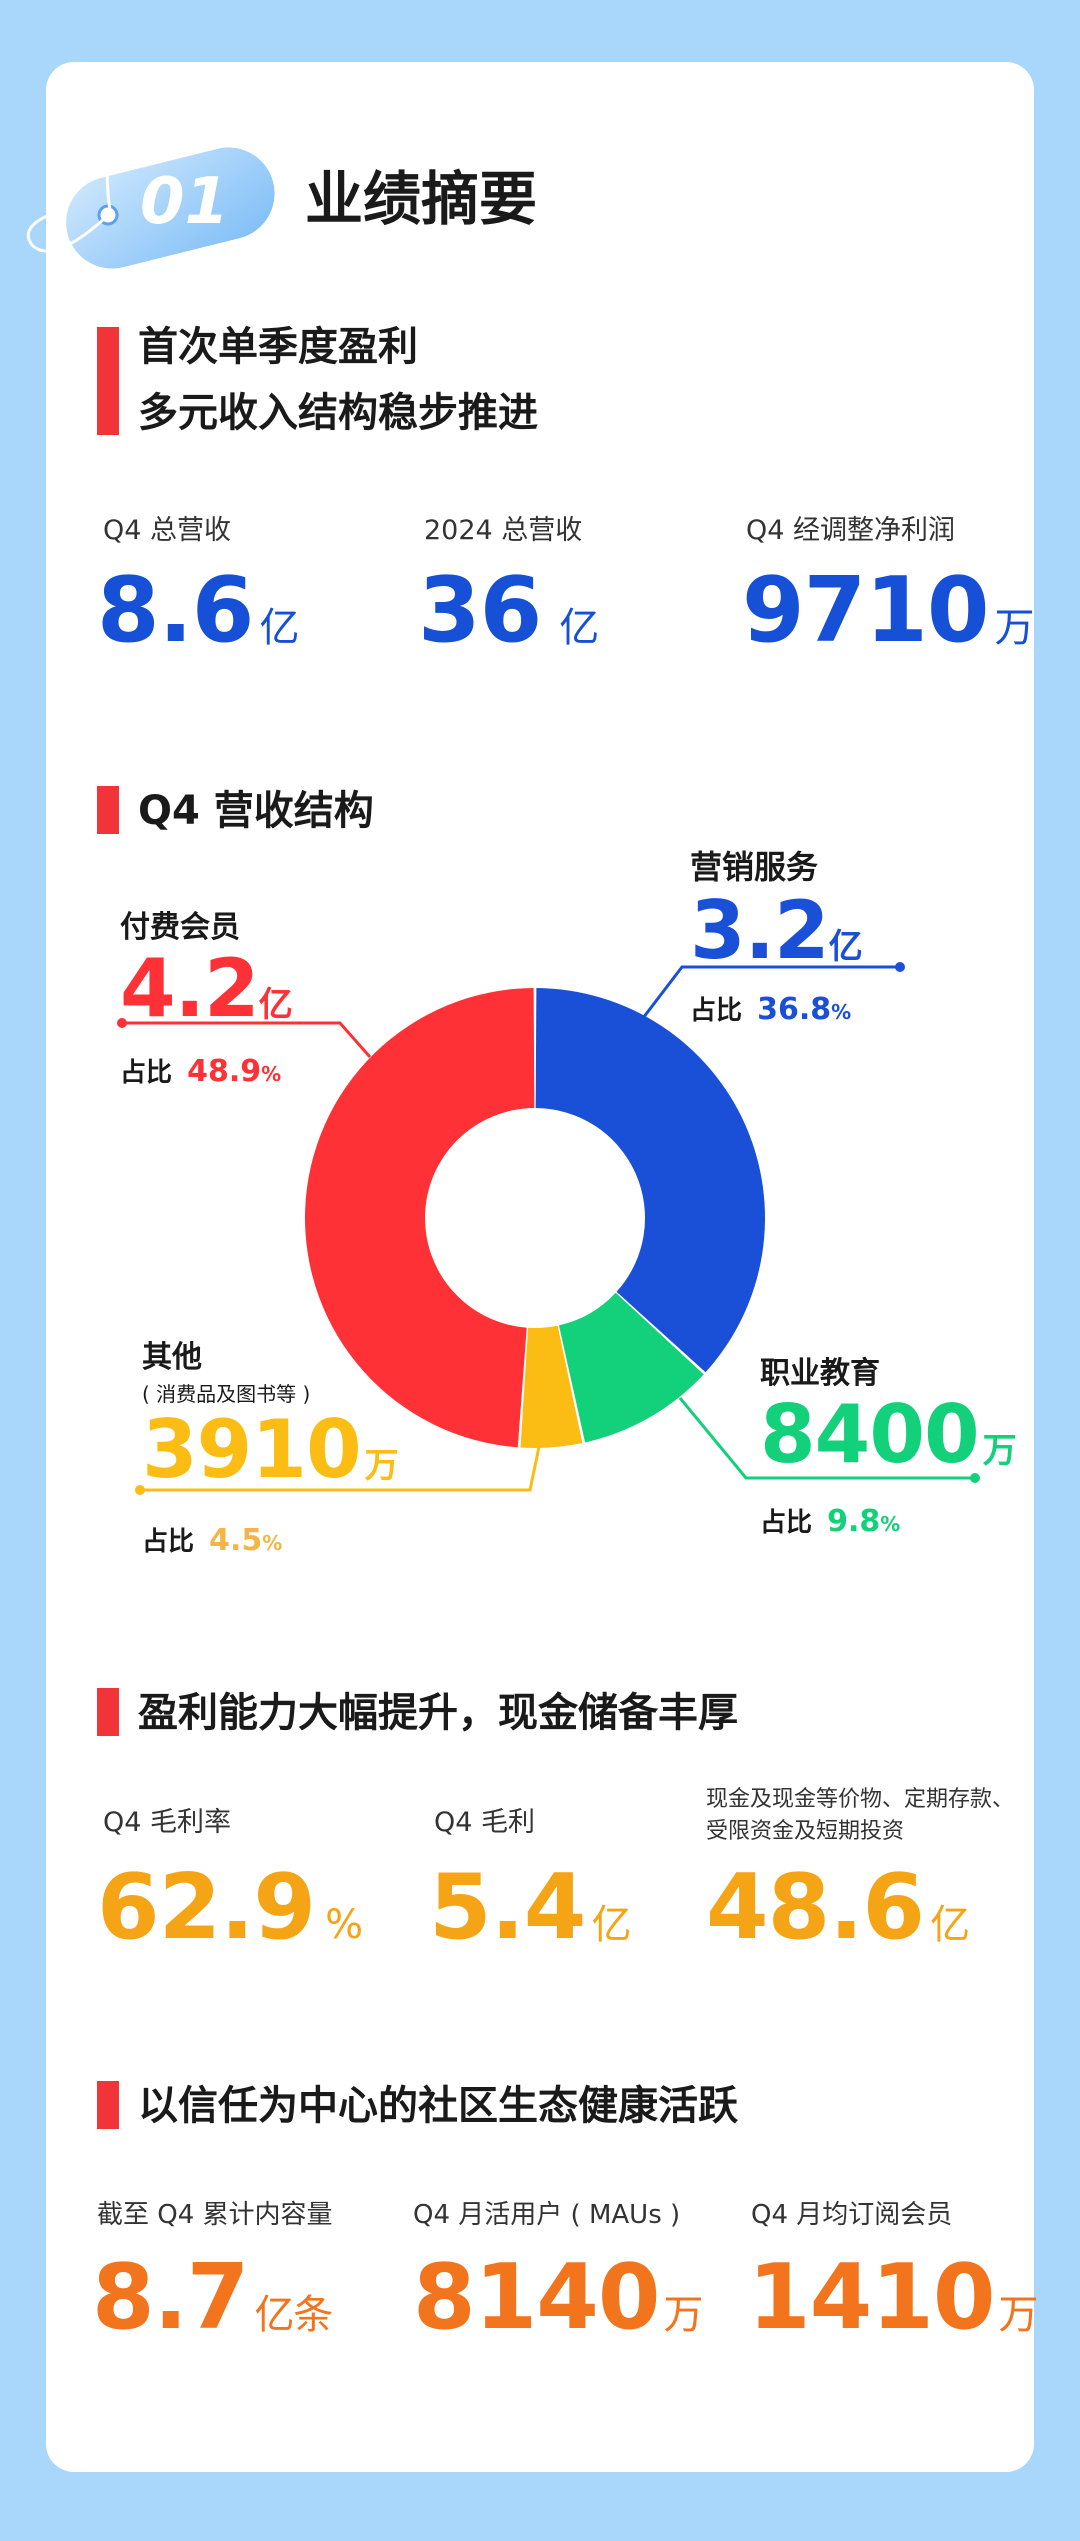 Image resolution: width=1080 pixels, height=2541 pixels. I want to click on stat-label-q4-revenue: Q4 总营收, so click(167, 530).